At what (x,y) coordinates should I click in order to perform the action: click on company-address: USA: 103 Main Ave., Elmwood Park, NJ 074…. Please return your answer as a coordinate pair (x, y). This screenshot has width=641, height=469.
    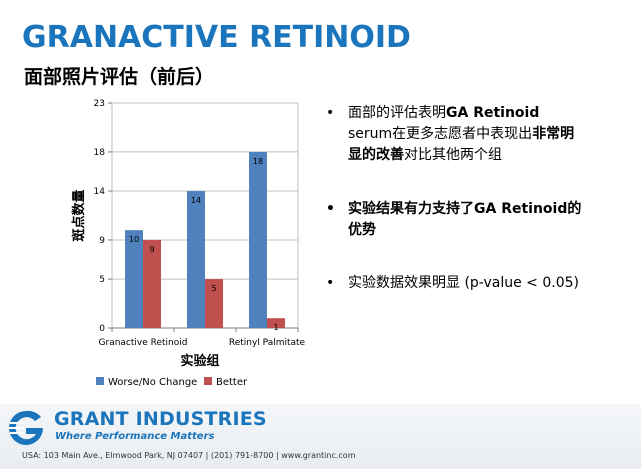
    Looking at the image, I should click on (189, 455).